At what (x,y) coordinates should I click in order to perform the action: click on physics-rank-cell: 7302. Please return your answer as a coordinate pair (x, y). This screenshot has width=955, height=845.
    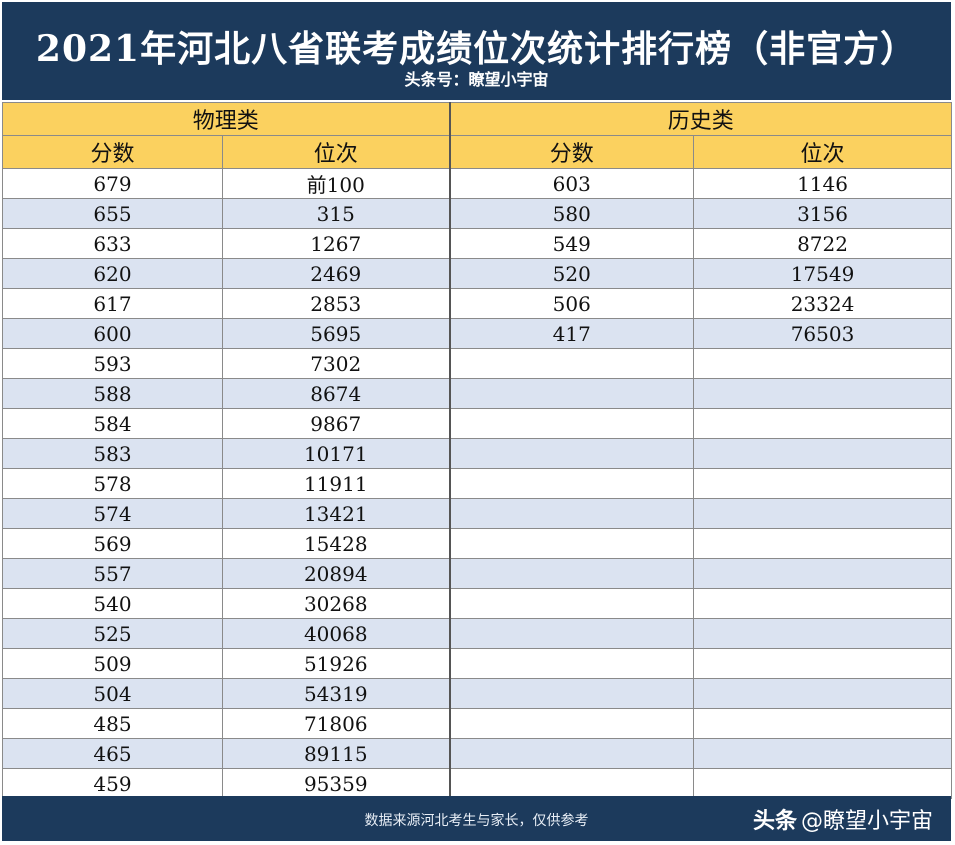
    Looking at the image, I should click on (336, 363).